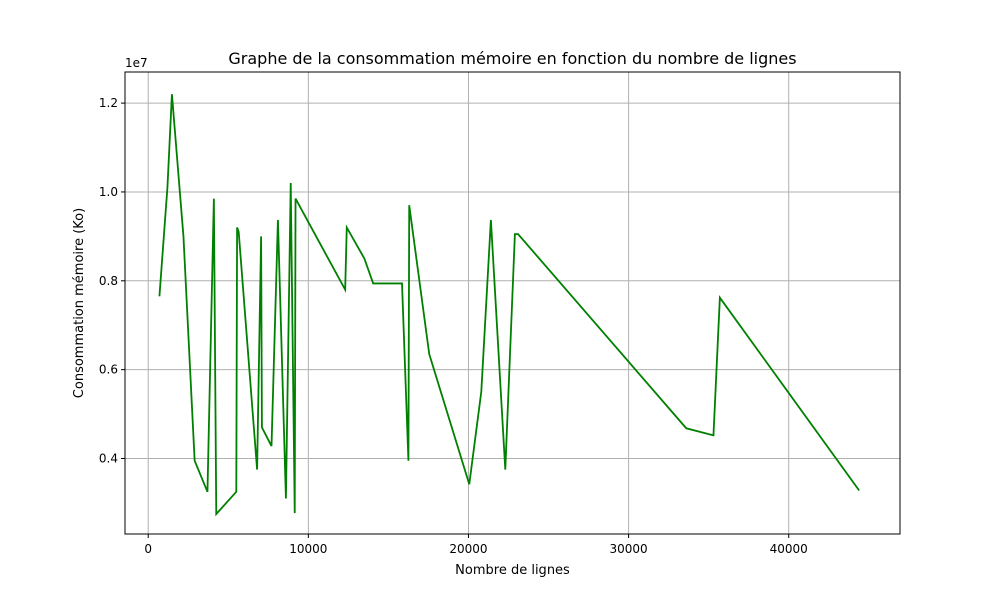  I want to click on x-axis-label: Nombre de lignes, so click(512, 570).